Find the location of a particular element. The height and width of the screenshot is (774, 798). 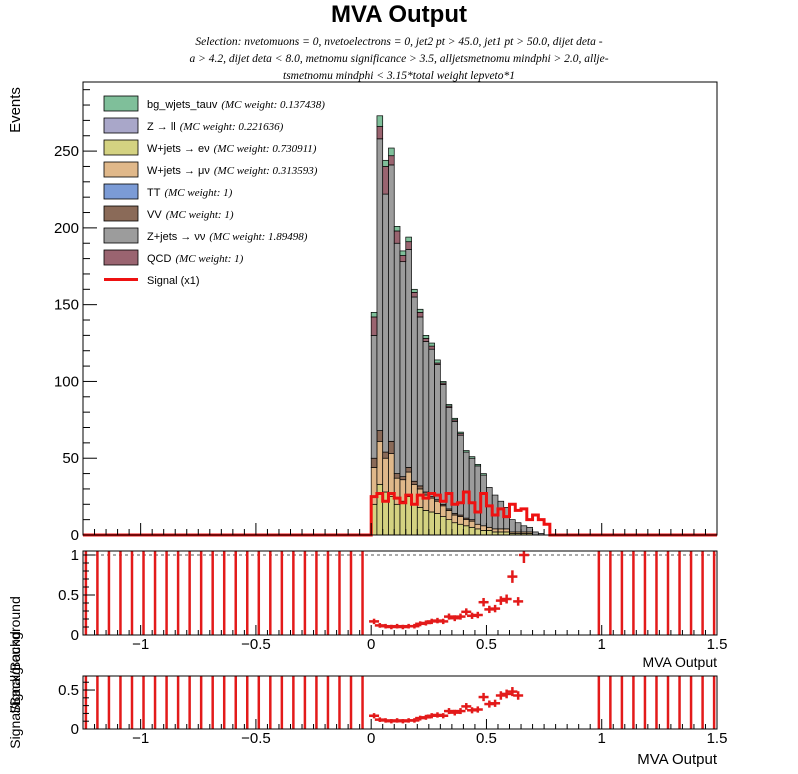

legend-label: W+jets → μν (MC weight: 0.313593) is located at coordinates (232, 171).